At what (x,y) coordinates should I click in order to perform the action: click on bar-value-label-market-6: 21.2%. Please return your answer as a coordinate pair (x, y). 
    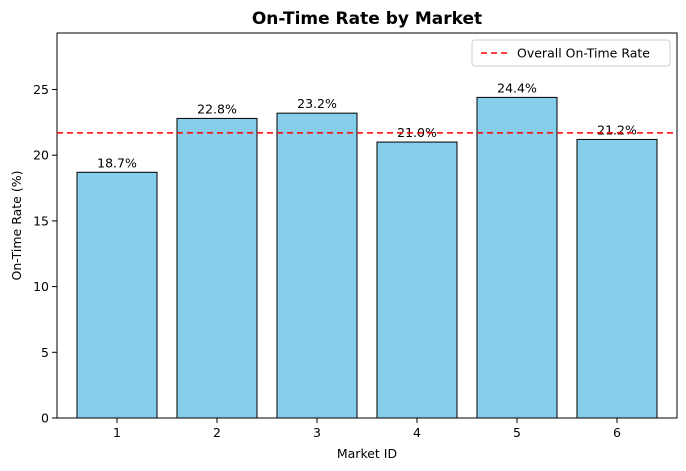
    Looking at the image, I should click on (617, 129).